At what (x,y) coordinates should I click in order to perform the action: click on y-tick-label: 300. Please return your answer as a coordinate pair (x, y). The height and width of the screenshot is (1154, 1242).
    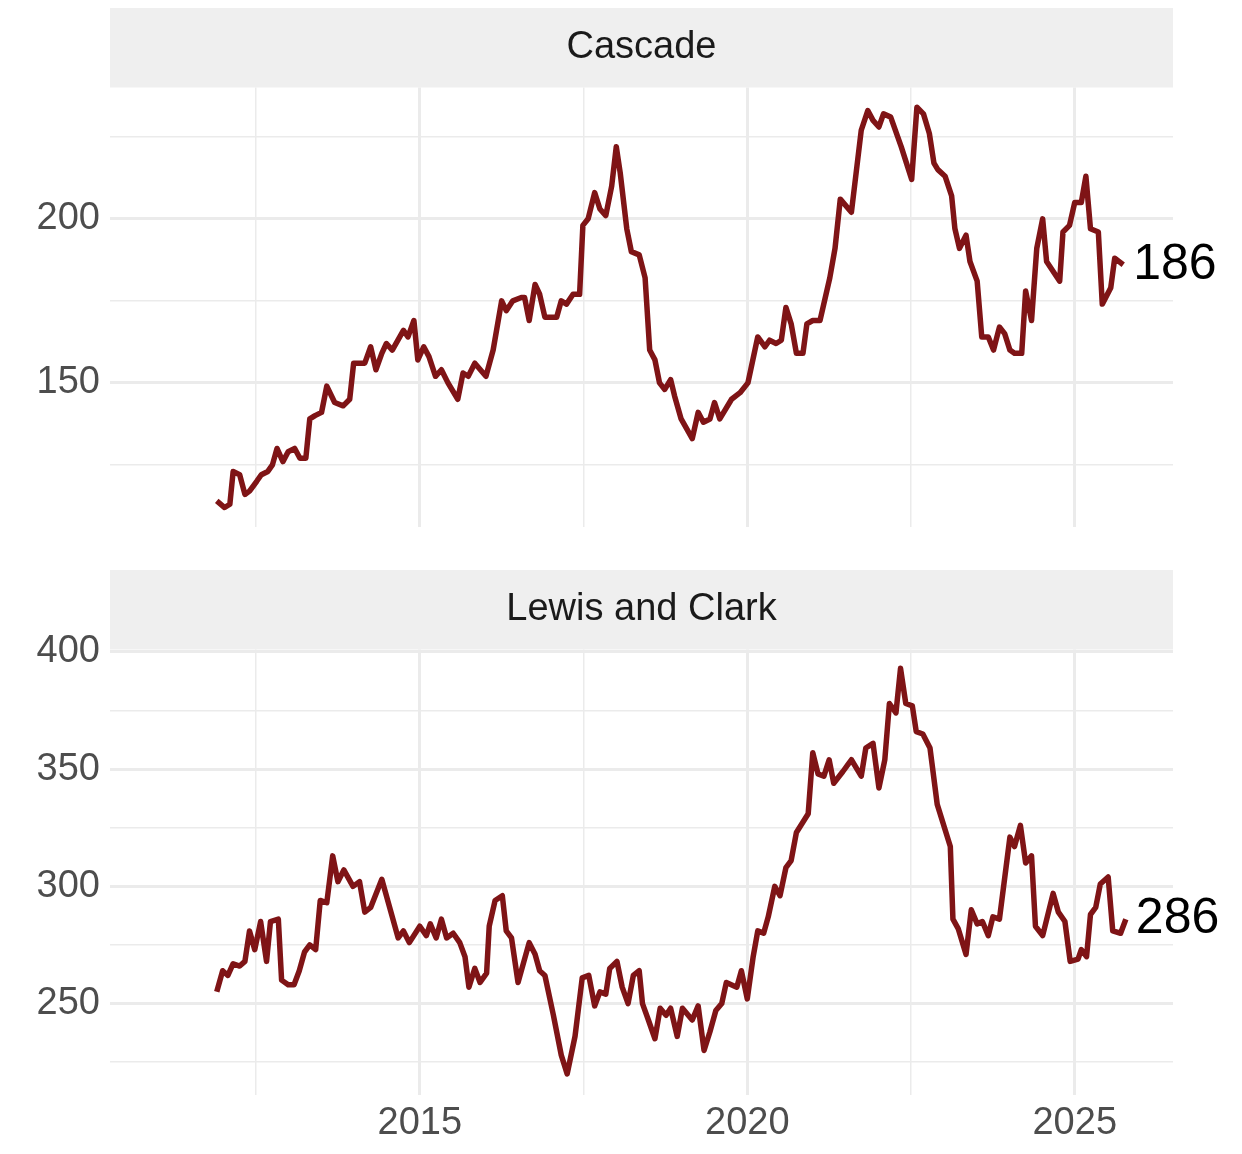
    Looking at the image, I should click on (68, 883).